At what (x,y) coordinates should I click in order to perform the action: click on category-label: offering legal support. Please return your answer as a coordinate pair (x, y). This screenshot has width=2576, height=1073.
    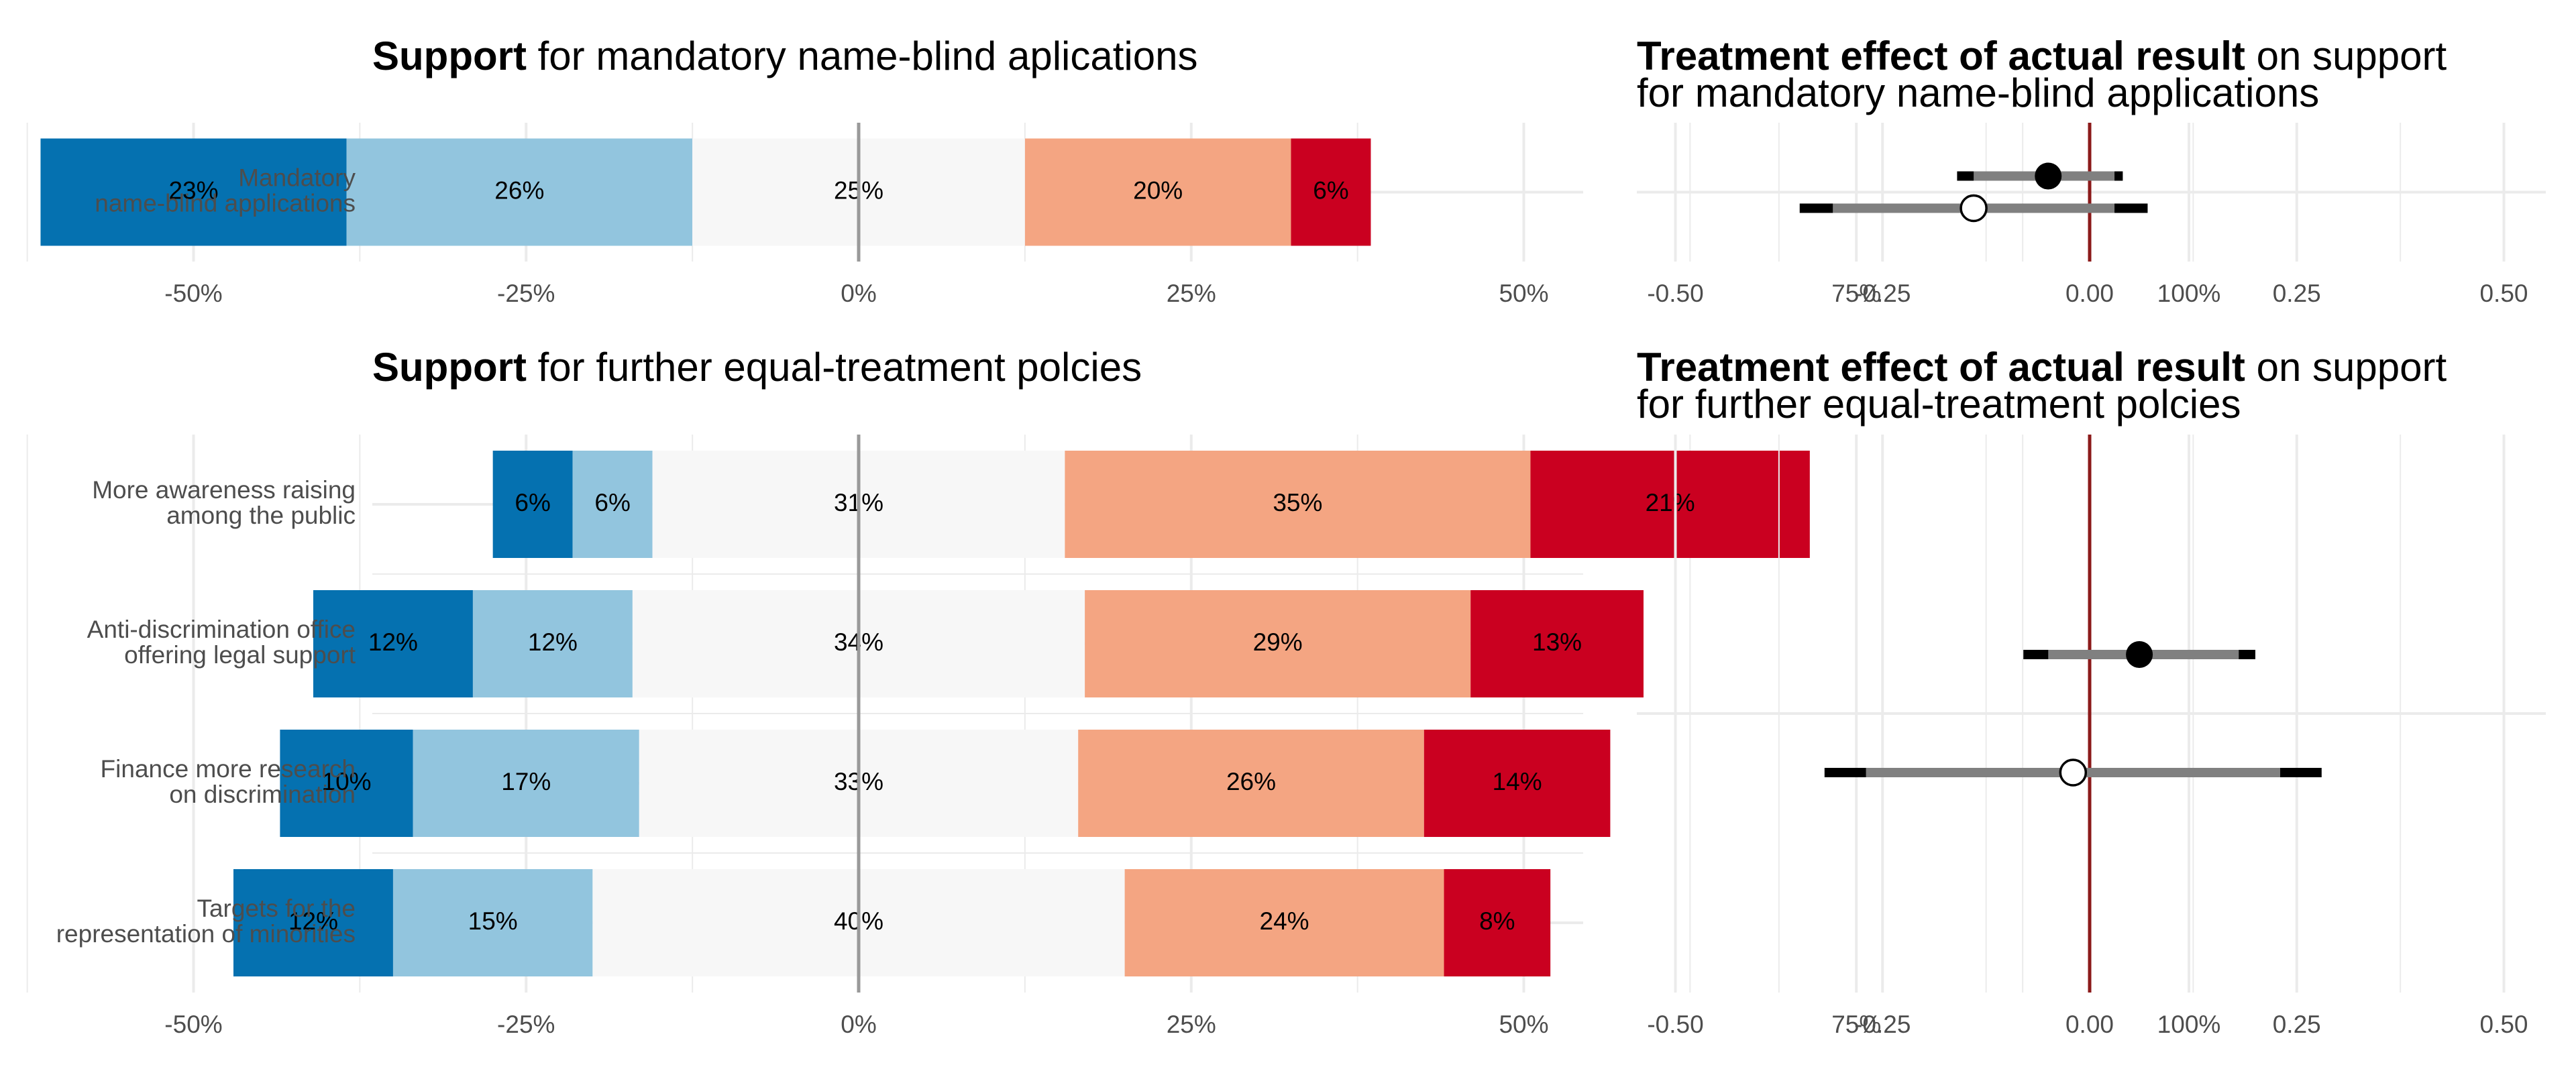
    Looking at the image, I should click on (240, 655).